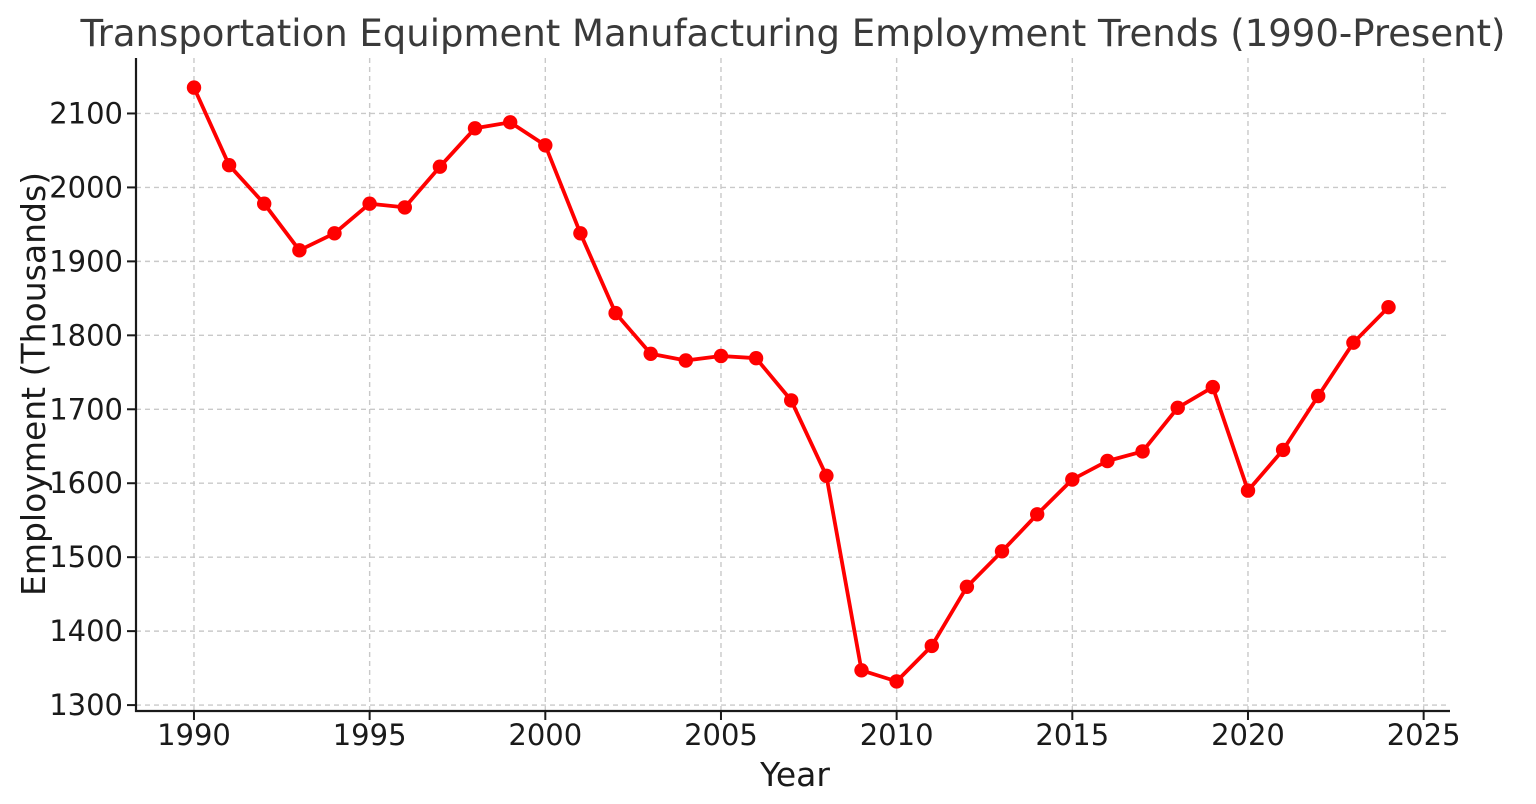 The width and height of the screenshot is (1536, 804). Describe the element at coordinates (404, 207) in the screenshot. I see `data-point-1996` at that location.